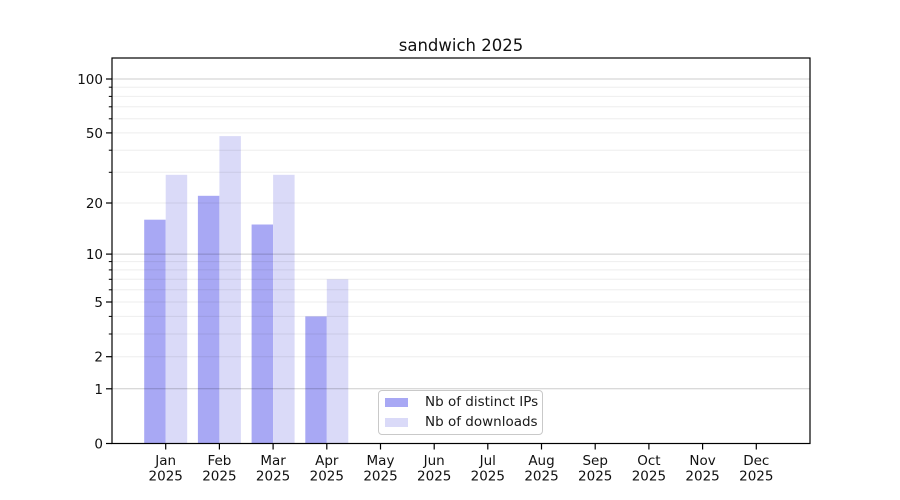 The width and height of the screenshot is (900, 500). I want to click on x-tick-label-month: Jun, so click(434, 461).